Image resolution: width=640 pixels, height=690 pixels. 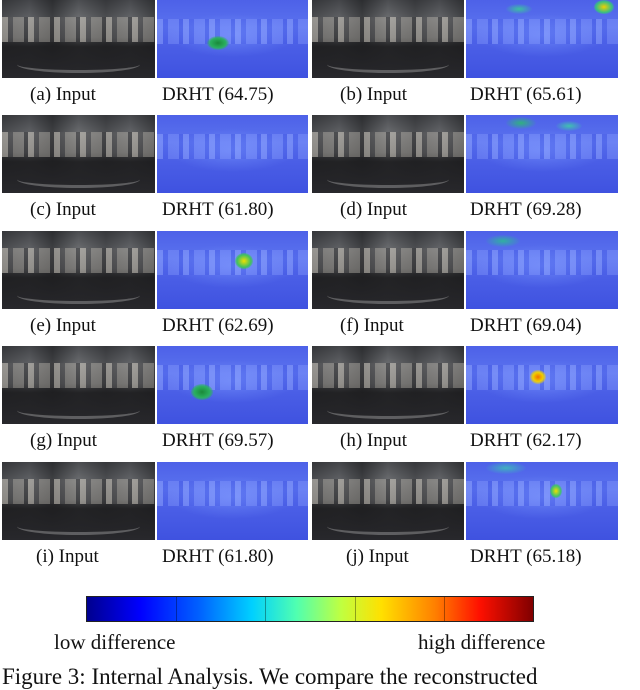 I want to click on input-label-g: (g) Input, so click(x=64, y=440).